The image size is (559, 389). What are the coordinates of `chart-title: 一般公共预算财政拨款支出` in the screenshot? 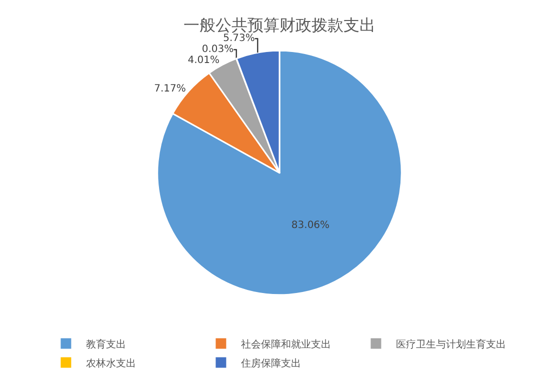 It's located at (280, 25).